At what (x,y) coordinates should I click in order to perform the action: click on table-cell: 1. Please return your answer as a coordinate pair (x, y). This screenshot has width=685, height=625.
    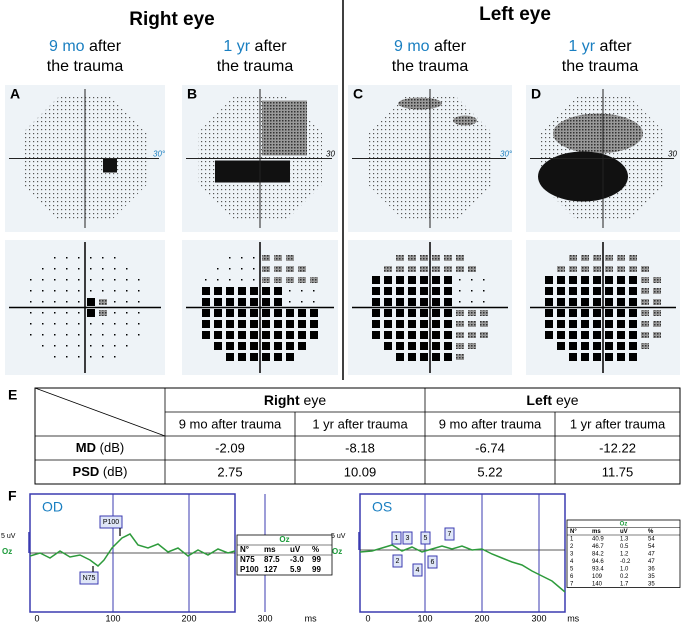
    Looking at the image, I should click on (572, 539).